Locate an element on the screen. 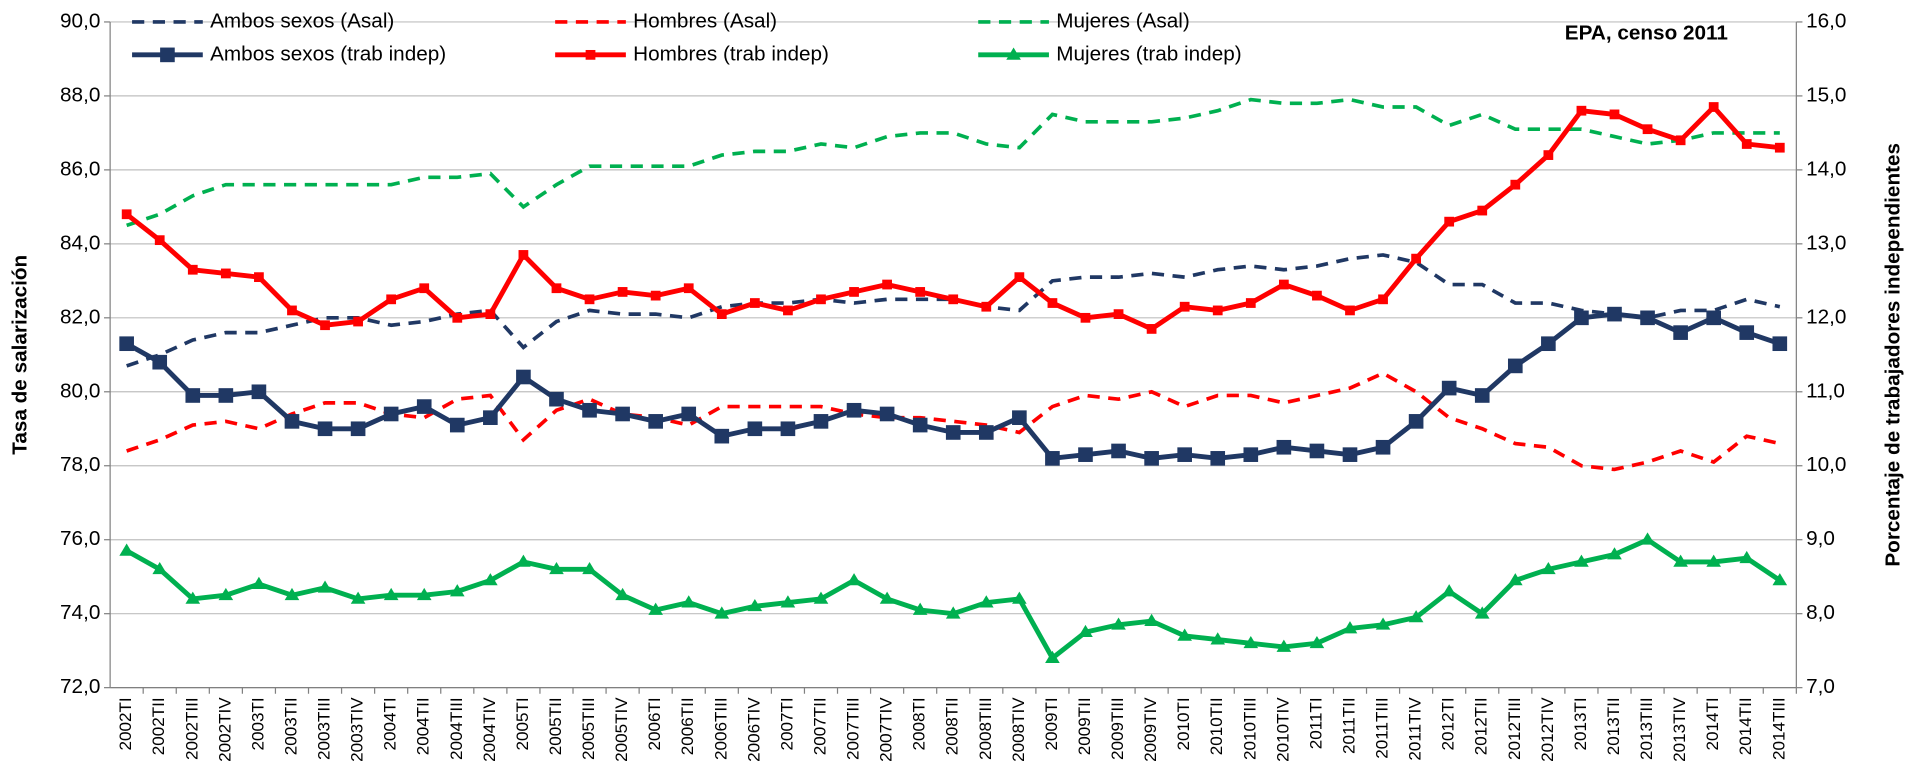  x-tick-label: 2014TI is located at coordinates (1712, 723).